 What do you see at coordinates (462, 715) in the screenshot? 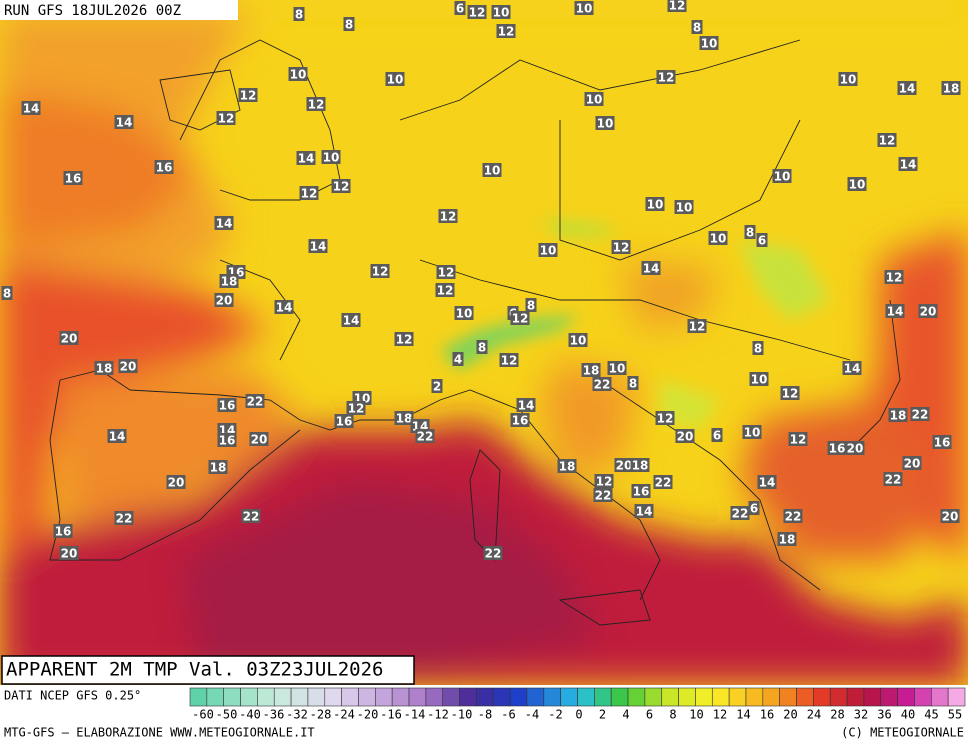
I see `colorbar-label: -10` at bounding box center [462, 715].